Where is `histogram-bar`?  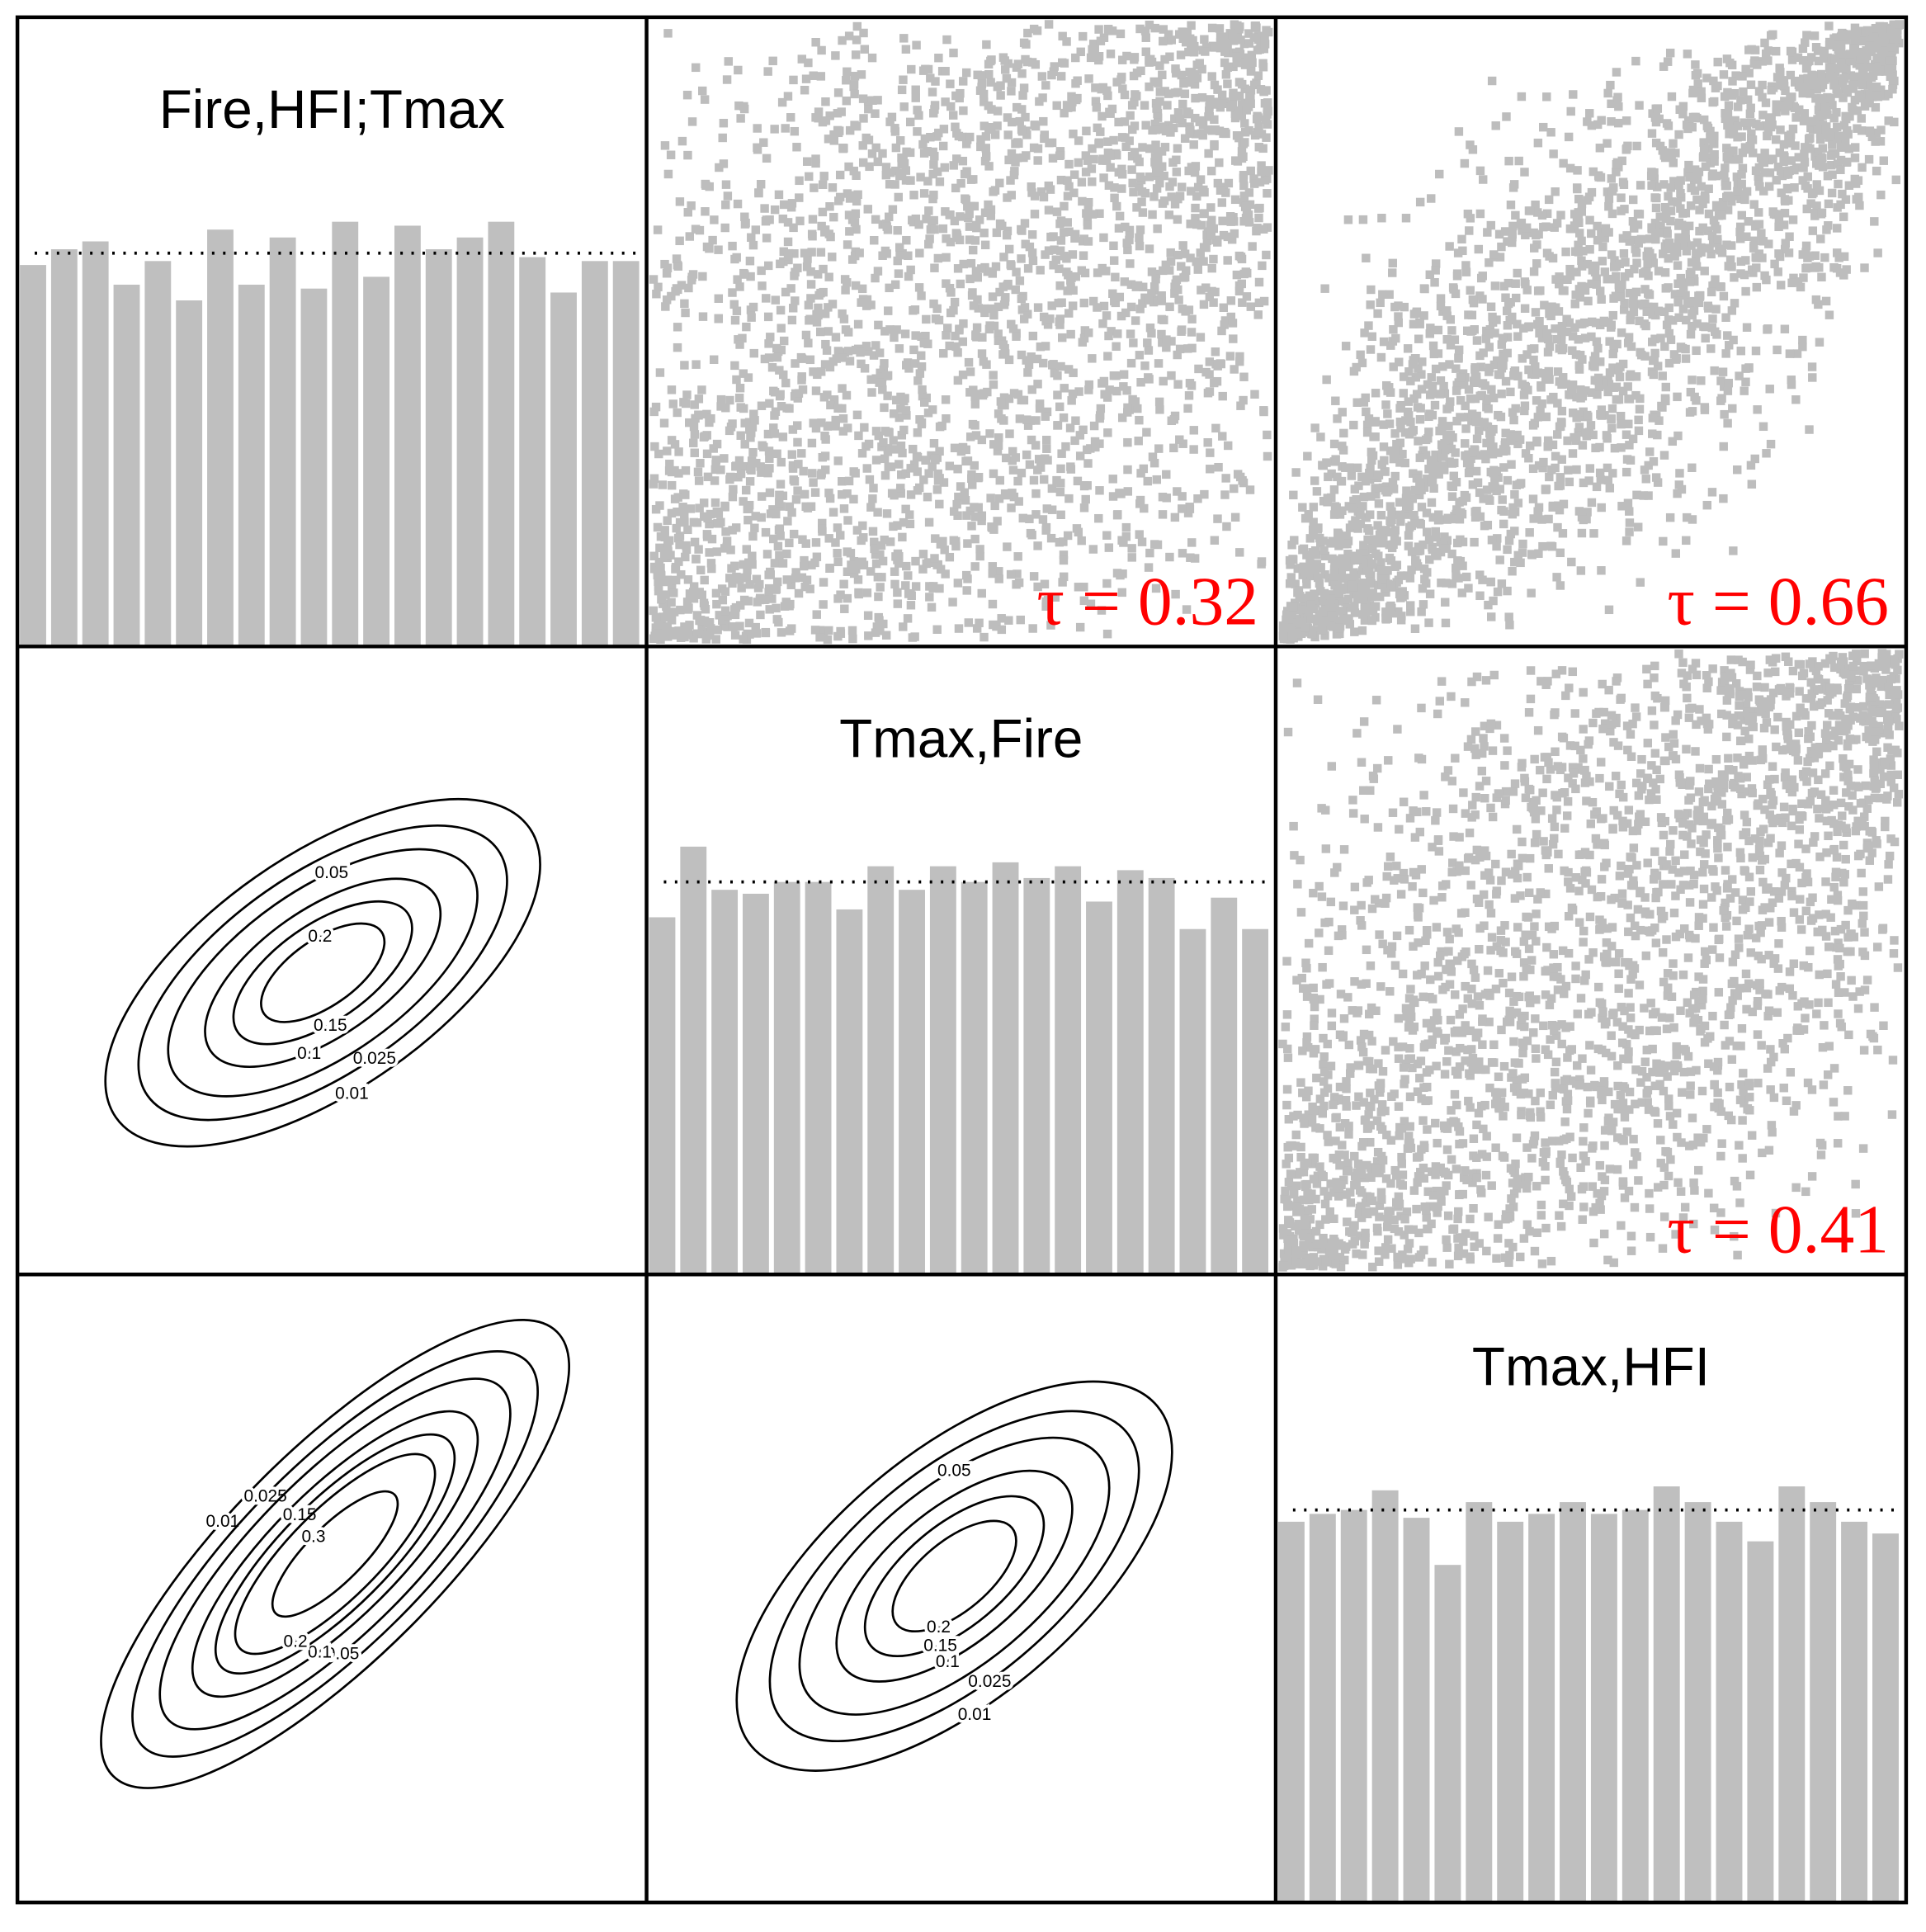
histogram-bar is located at coordinates (377, 461).